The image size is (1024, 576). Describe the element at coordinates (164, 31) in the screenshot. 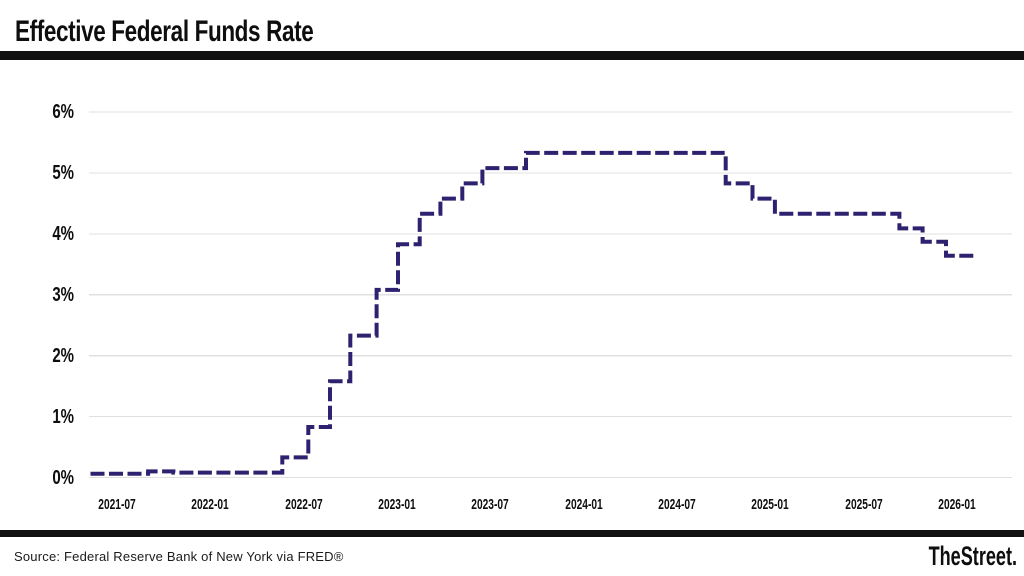

I see `chart-title: Effective Federal Funds Rate` at that location.